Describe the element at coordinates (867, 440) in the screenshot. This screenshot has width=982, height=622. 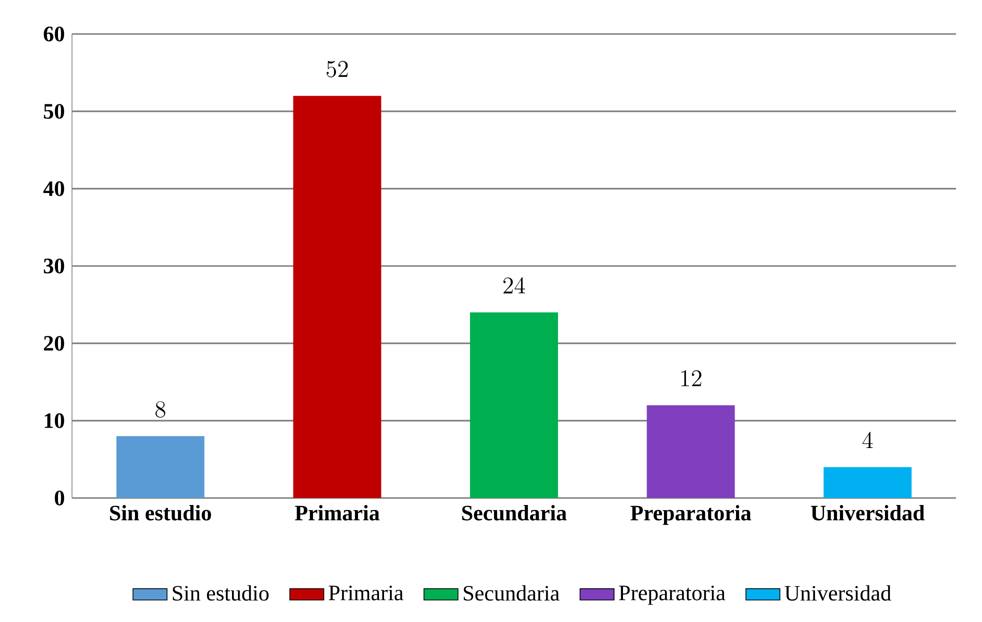
I see `data-label: 4` at that location.